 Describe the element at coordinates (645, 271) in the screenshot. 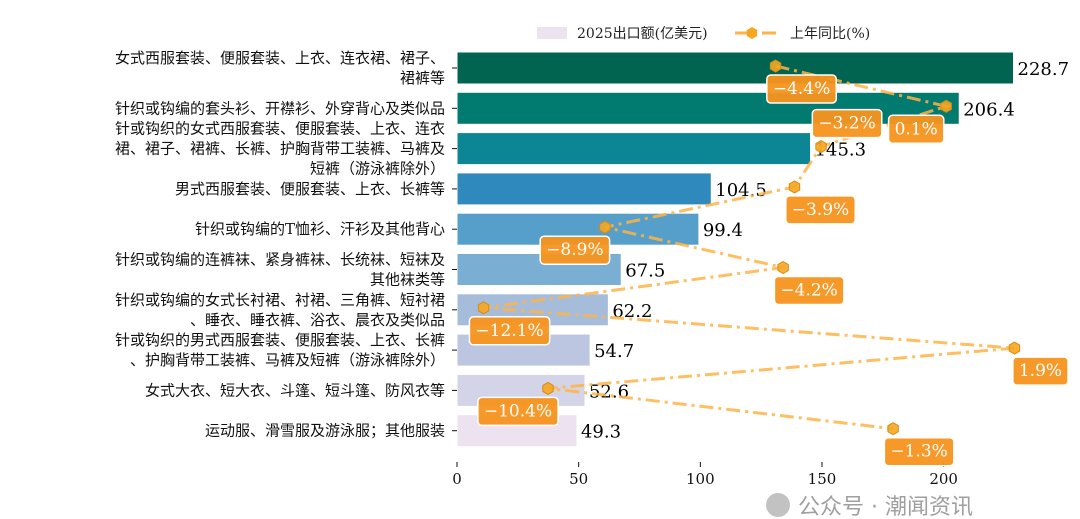

I see `bar-value-label-5: 67.5` at that location.